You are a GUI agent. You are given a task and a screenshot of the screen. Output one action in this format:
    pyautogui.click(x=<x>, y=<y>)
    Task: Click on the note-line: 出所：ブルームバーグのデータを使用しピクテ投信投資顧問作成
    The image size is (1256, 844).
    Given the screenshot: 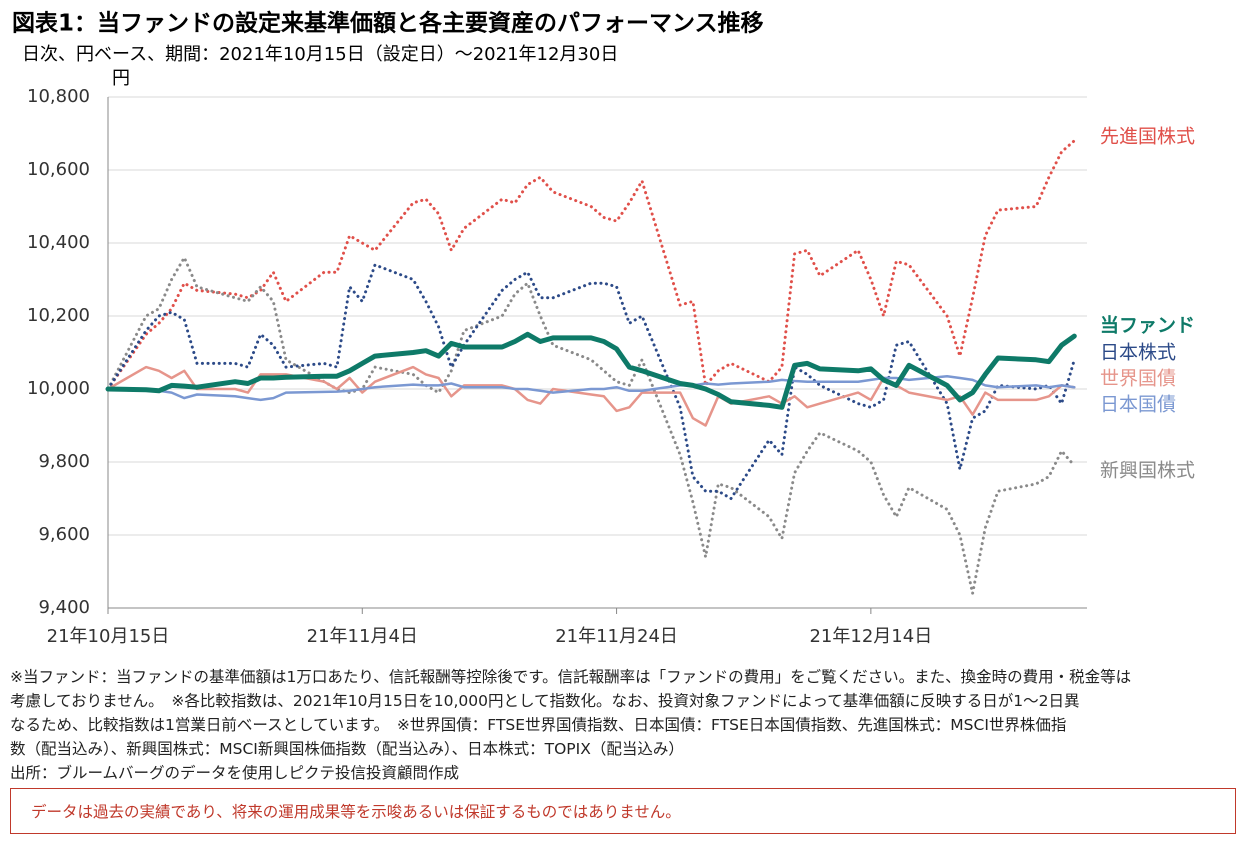 What is the action you would take?
    pyautogui.click(x=235, y=773)
    